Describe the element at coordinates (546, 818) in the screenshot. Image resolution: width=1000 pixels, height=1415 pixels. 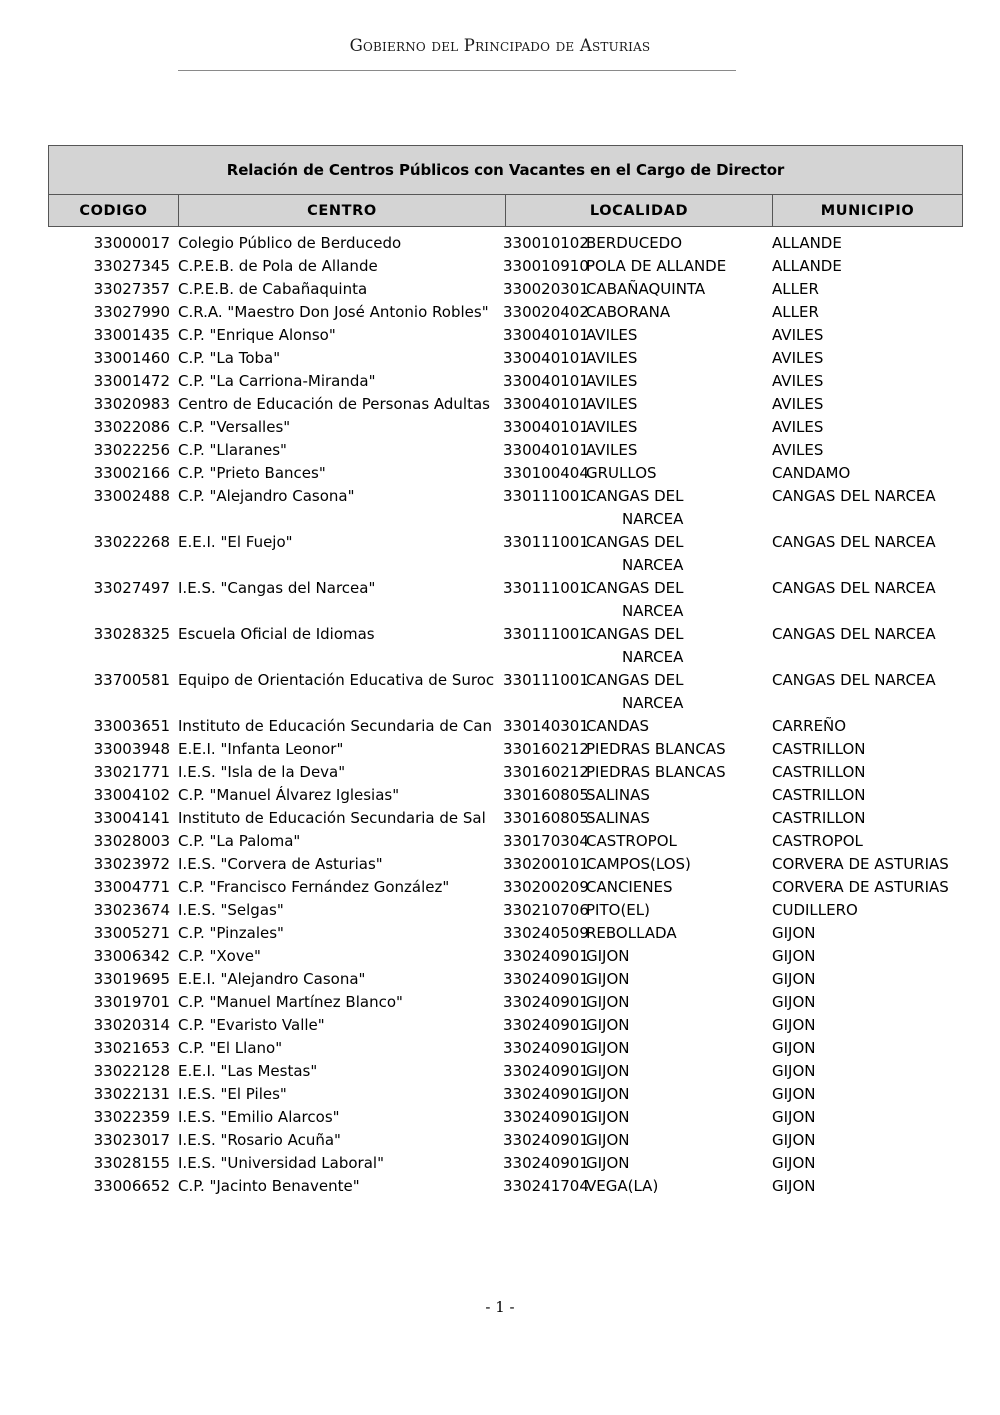
I see `cell-localidad-code: 330160805` at that location.